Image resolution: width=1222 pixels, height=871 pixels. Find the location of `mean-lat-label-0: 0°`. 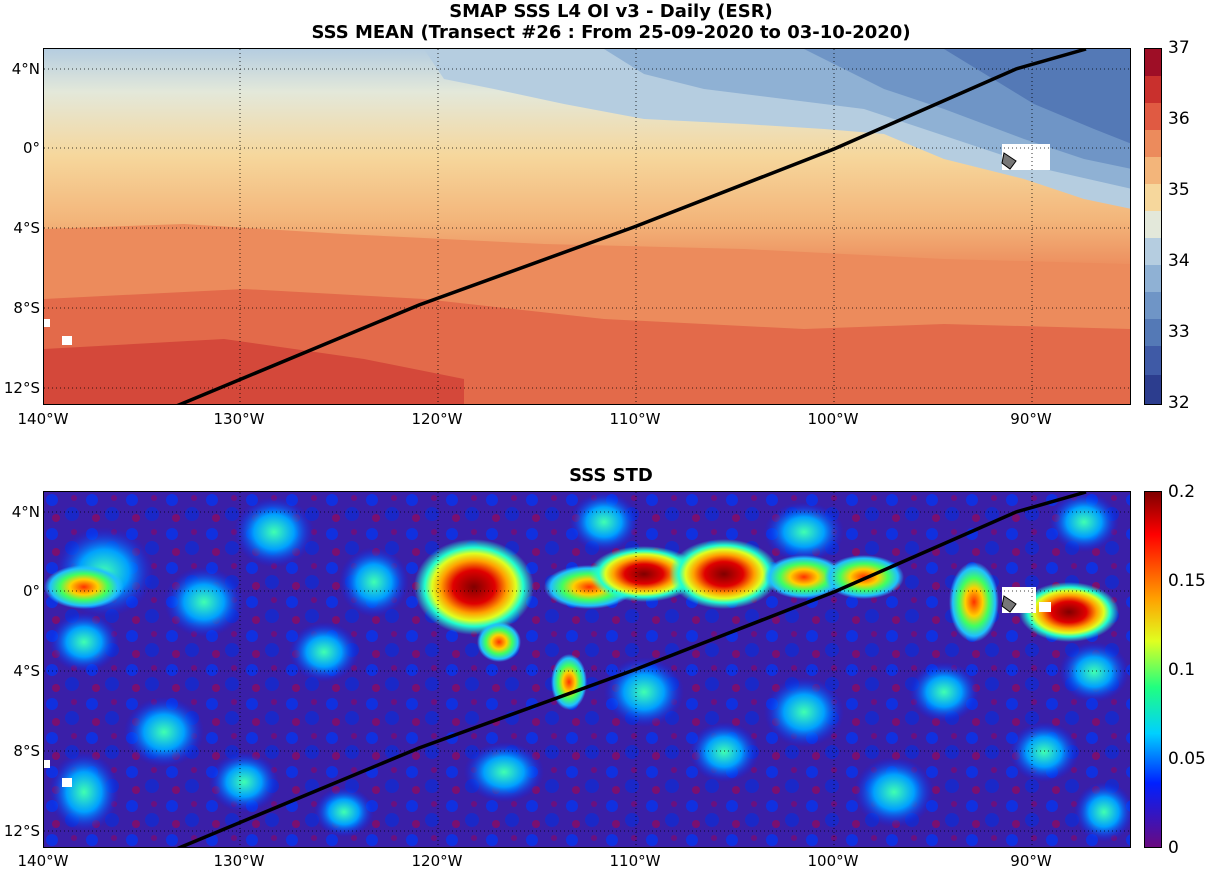

mean-lat-label-0: 0° is located at coordinates (31, 148).